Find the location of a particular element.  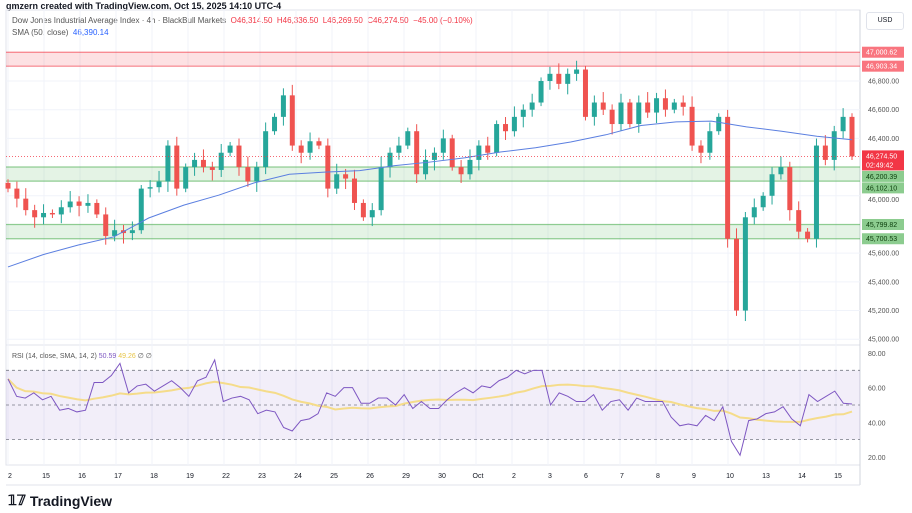

x-tick-label: 2 is located at coordinates (514, 476).